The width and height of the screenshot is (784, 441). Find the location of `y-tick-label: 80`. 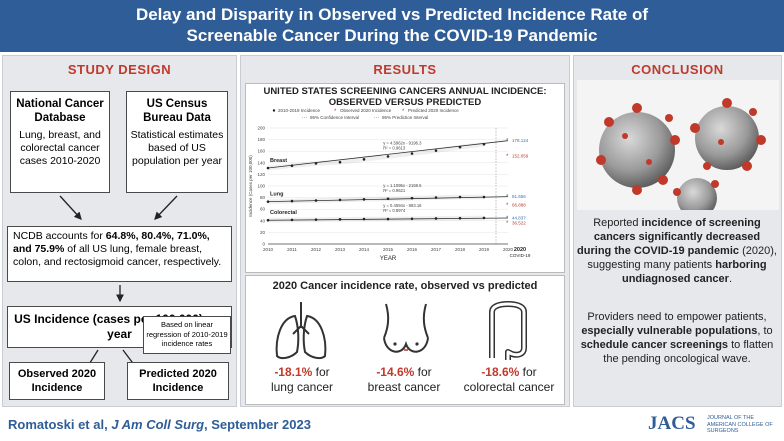

y-tick-label: 80 is located at coordinates (263, 197).